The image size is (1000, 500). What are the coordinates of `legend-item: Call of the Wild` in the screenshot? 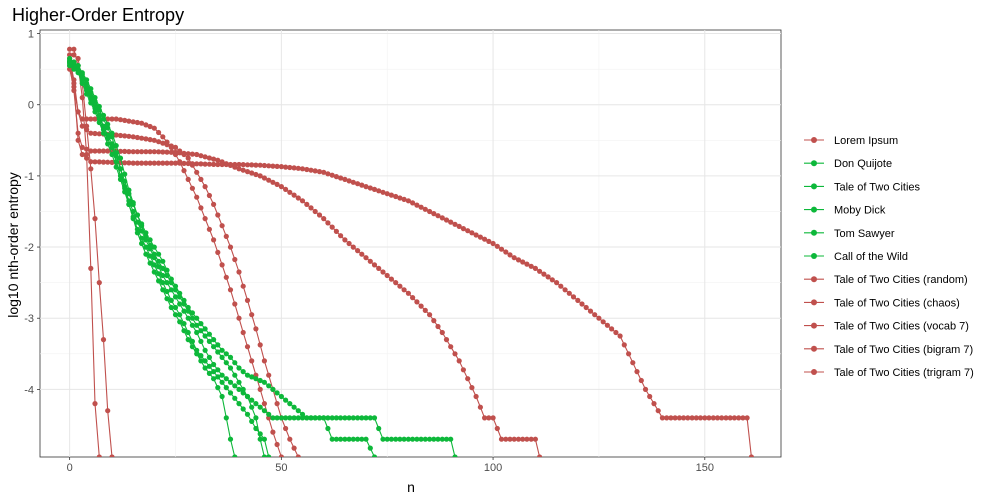 It's located at (856, 257).